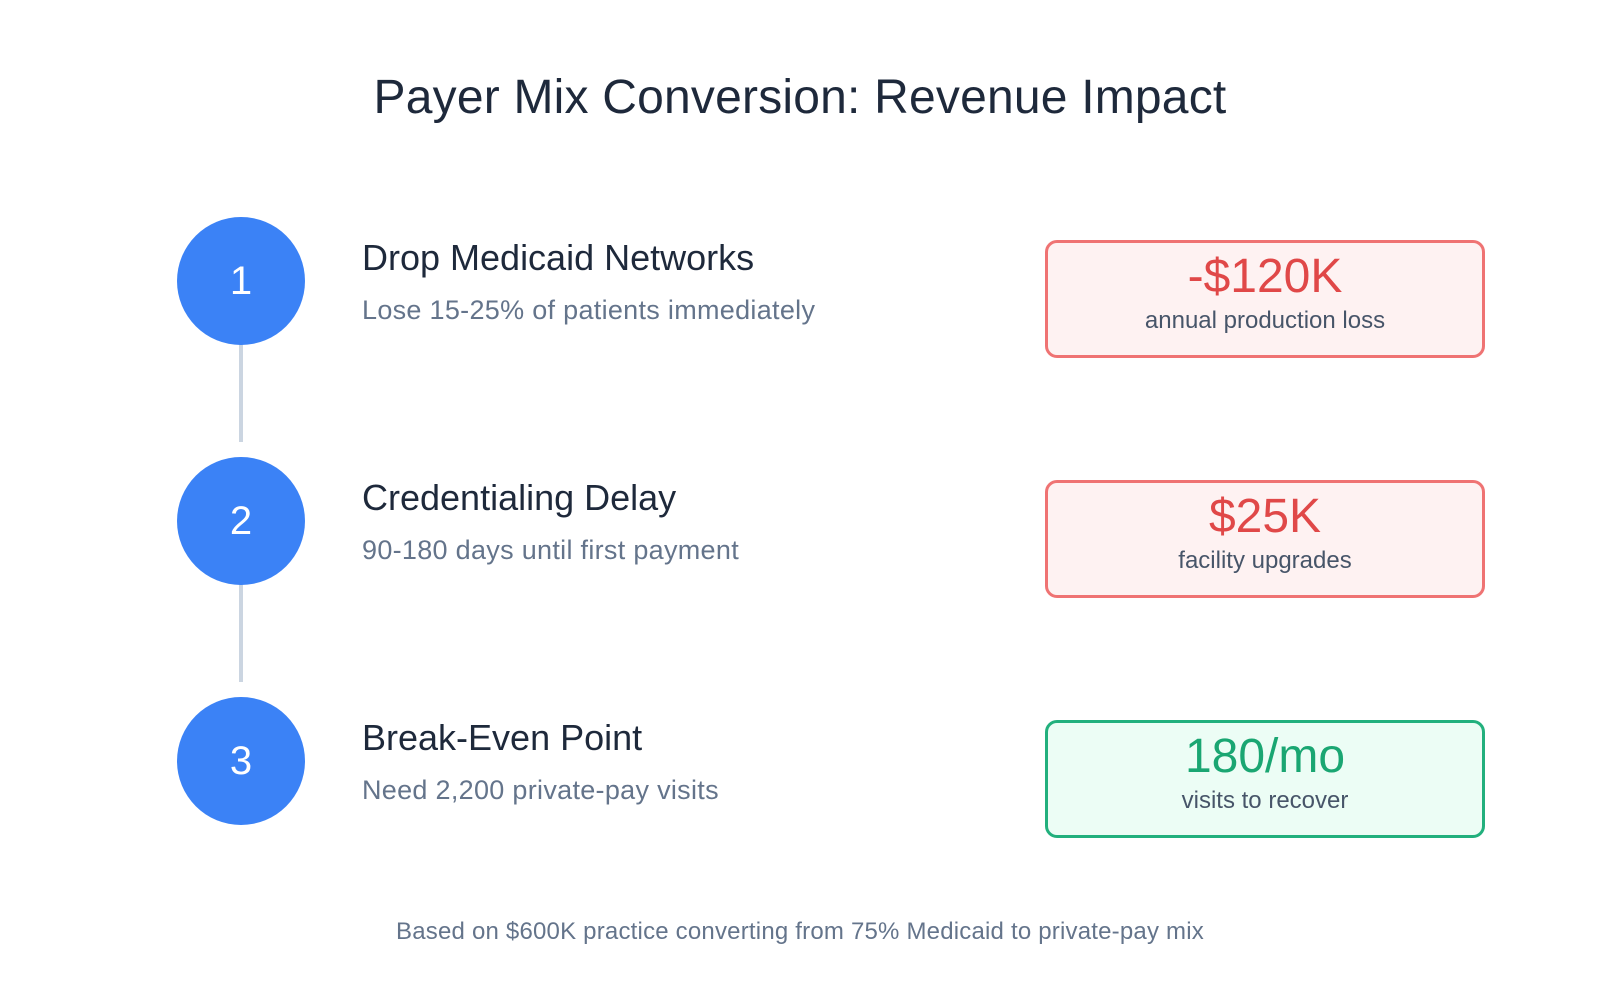  What do you see at coordinates (241, 521) in the screenshot?
I see `step-number-circle: 2` at bounding box center [241, 521].